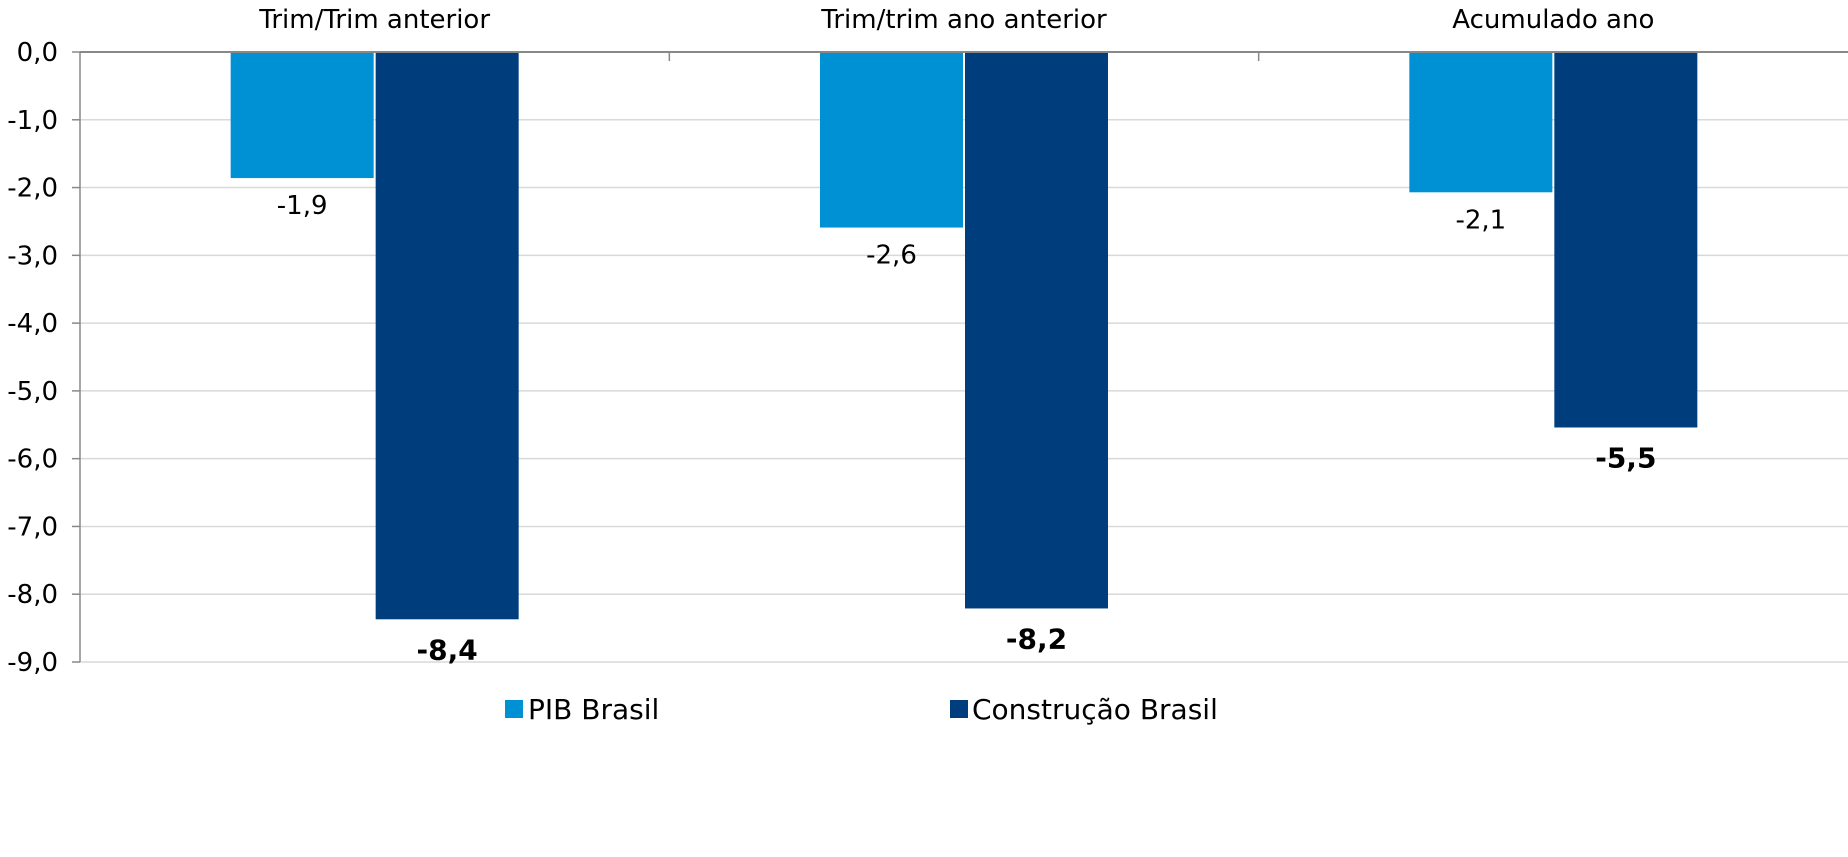  I want to click on data-label: -2,6, so click(891, 256).